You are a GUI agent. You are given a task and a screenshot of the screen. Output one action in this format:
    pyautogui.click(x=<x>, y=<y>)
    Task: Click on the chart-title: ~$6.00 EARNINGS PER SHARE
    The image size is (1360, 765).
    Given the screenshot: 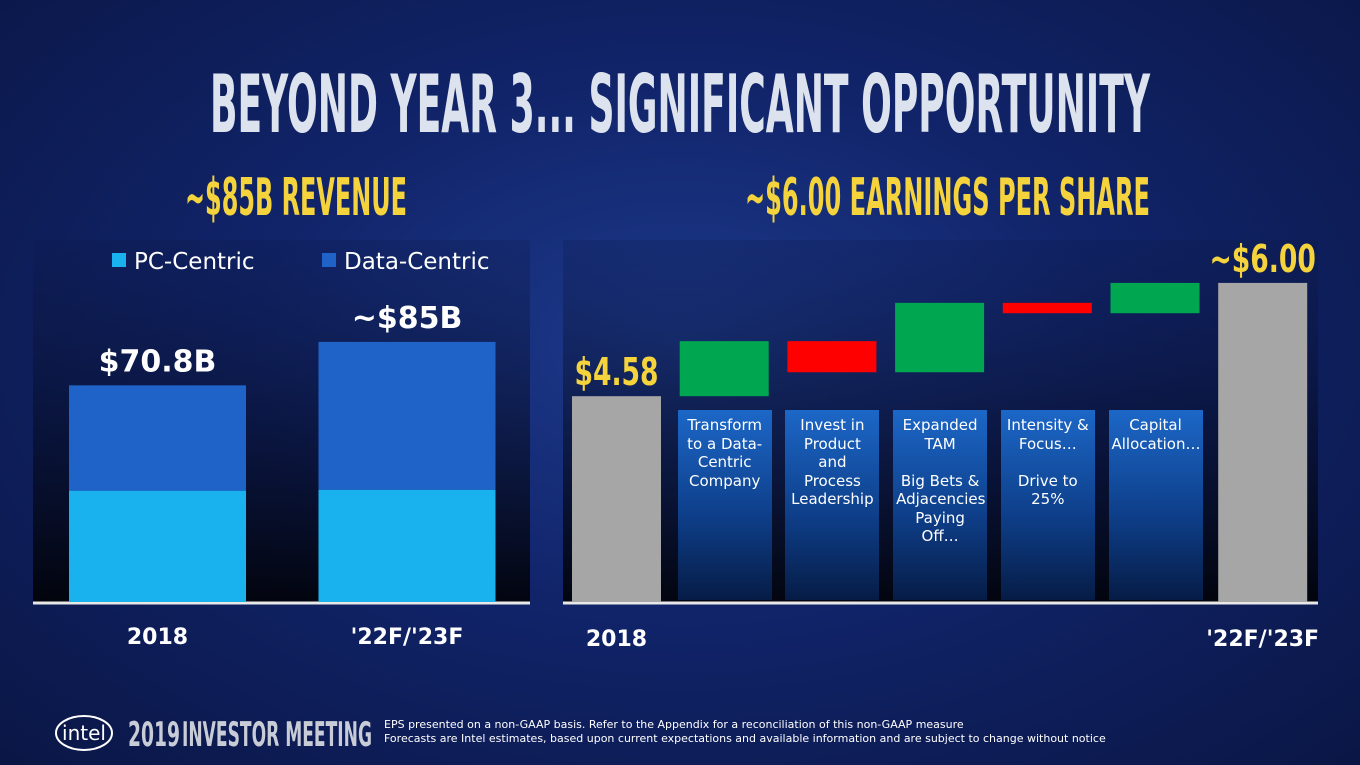 What is the action you would take?
    pyautogui.click(x=947, y=198)
    